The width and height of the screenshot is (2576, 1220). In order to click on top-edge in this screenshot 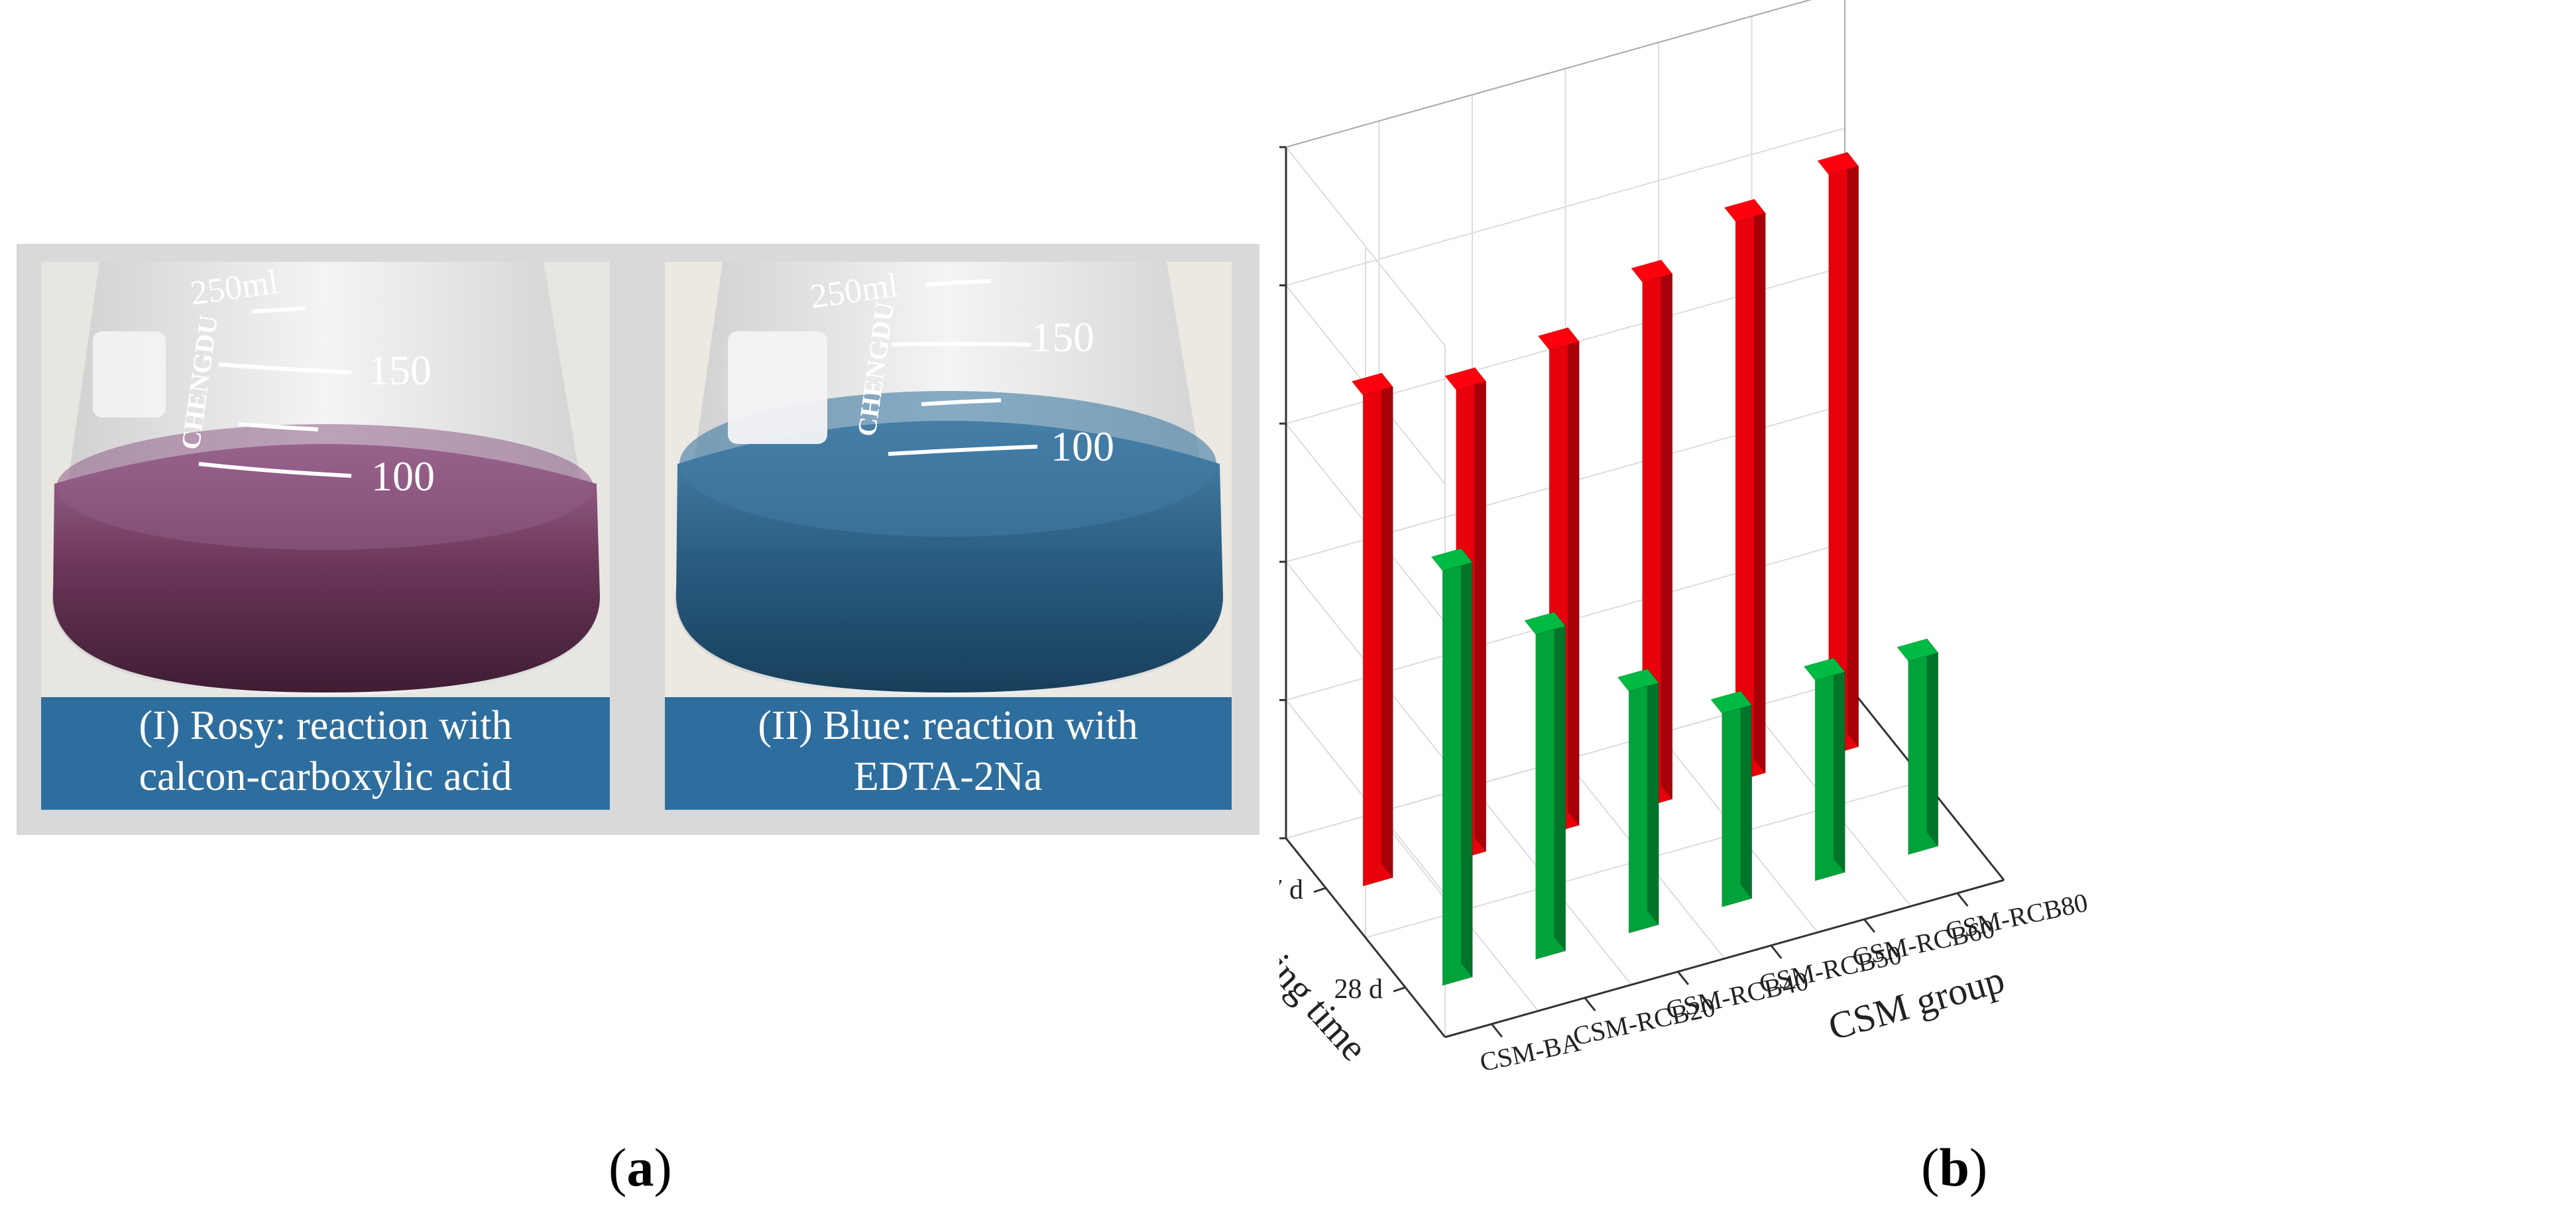, I will do `click(1549, 74)`.